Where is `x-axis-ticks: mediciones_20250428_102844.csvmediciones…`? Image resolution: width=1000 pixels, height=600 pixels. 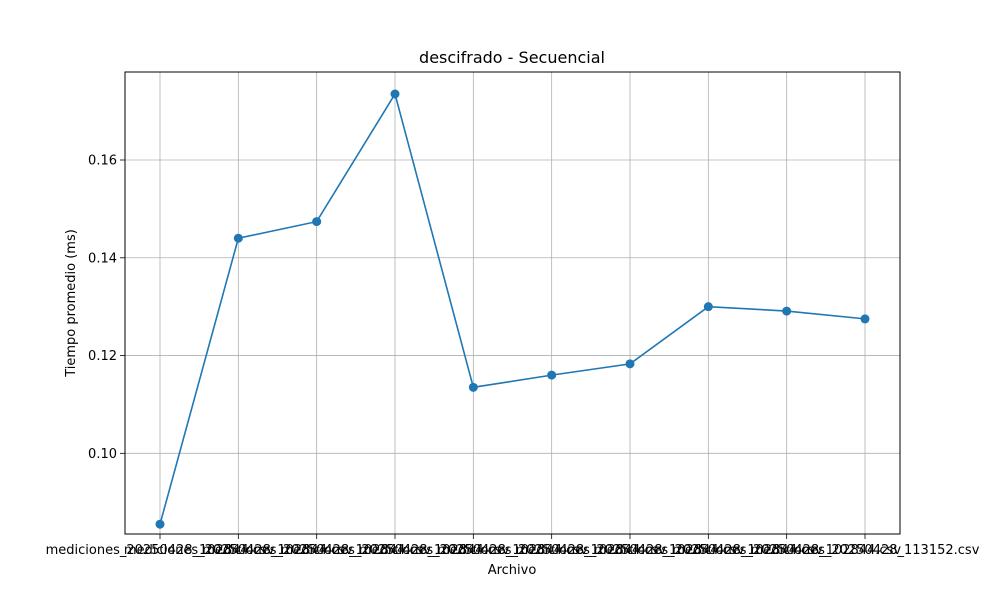
x-axis-ticks: mediciones_20250428_102844.csvmediciones… is located at coordinates (513, 546).